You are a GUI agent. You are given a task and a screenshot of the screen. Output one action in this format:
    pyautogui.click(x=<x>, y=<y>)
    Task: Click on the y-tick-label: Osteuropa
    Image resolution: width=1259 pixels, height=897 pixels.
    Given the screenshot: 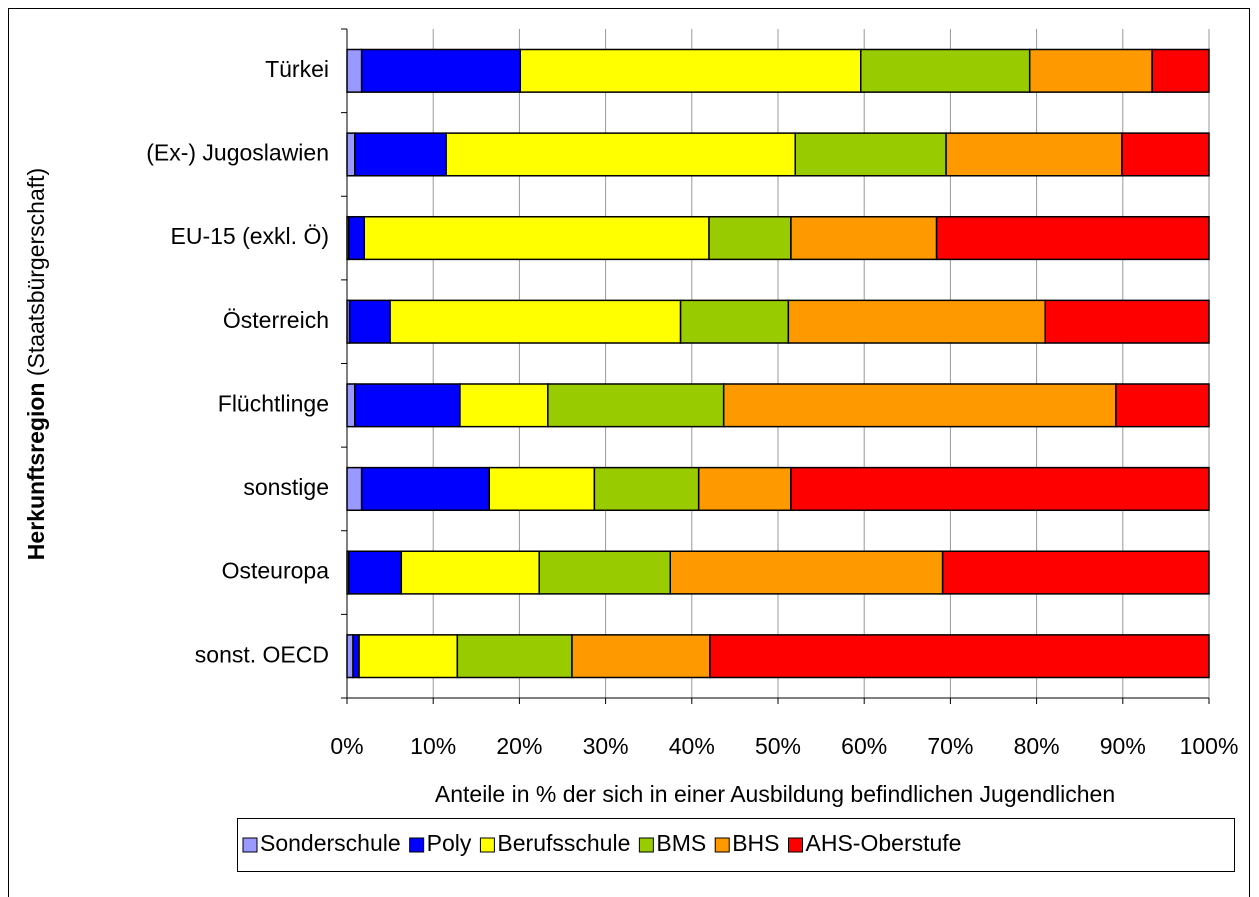 What is the action you would take?
    pyautogui.click(x=276, y=571)
    